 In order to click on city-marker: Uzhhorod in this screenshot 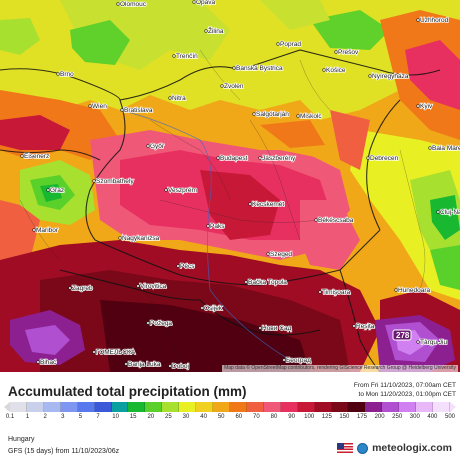, I will do `click(432, 20)`.